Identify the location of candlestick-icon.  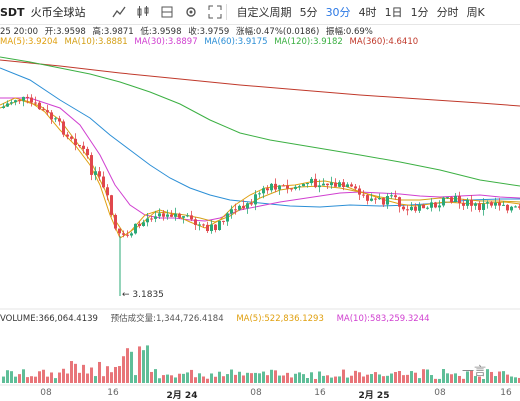
(143, 12).